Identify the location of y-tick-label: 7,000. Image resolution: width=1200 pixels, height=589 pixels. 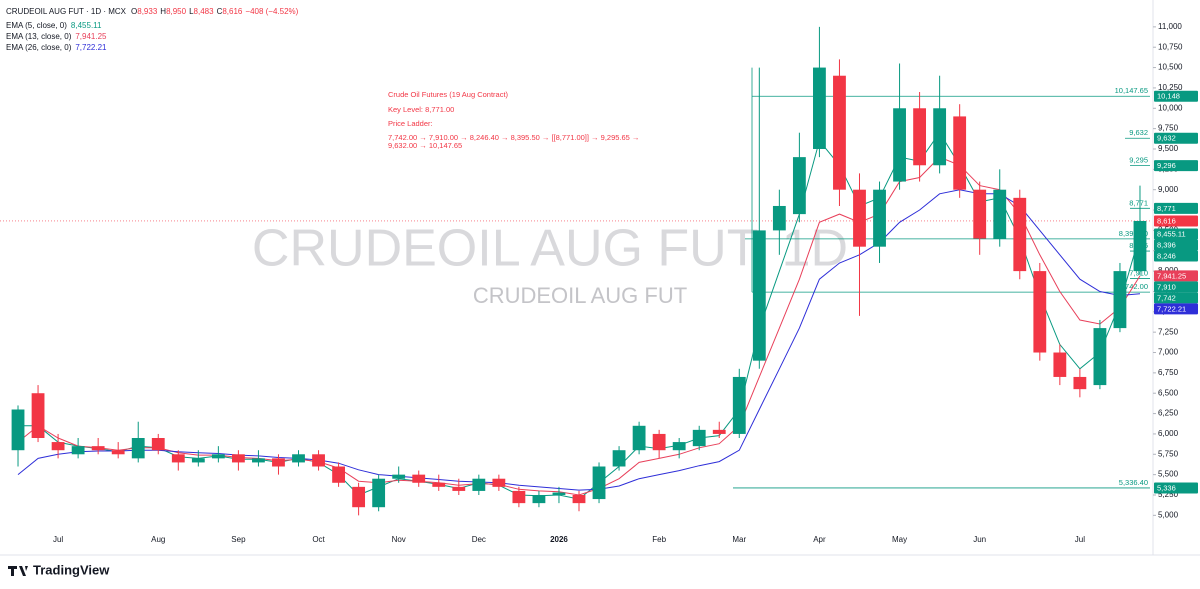
(1168, 352).